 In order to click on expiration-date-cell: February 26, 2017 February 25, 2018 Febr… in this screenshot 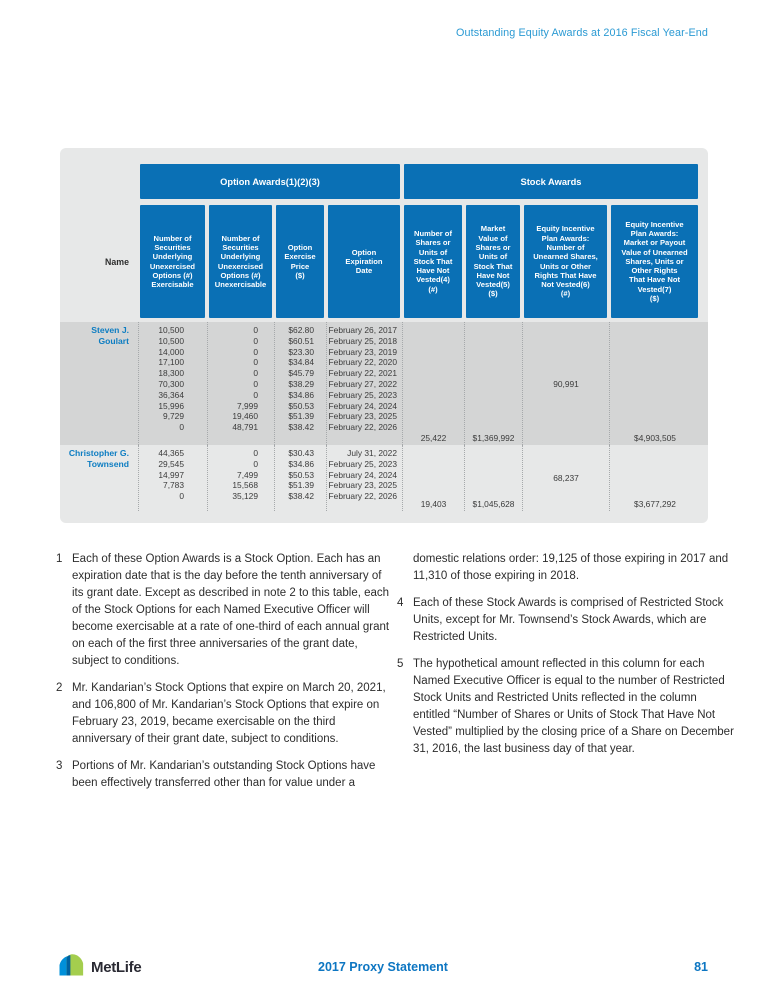, I will do `click(364, 383)`.